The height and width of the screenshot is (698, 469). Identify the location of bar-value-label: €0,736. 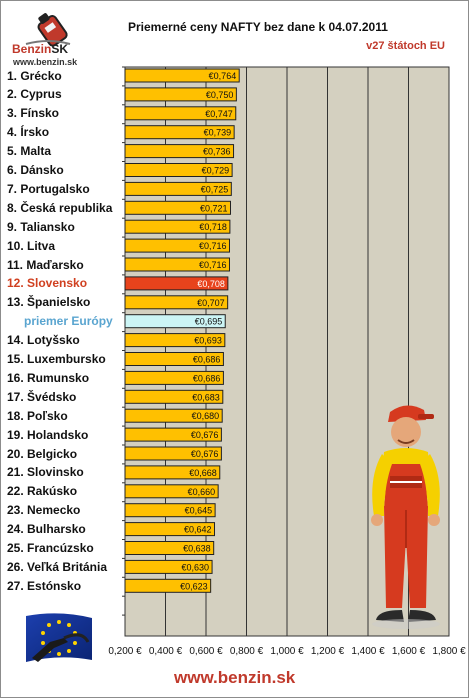
(217, 152).